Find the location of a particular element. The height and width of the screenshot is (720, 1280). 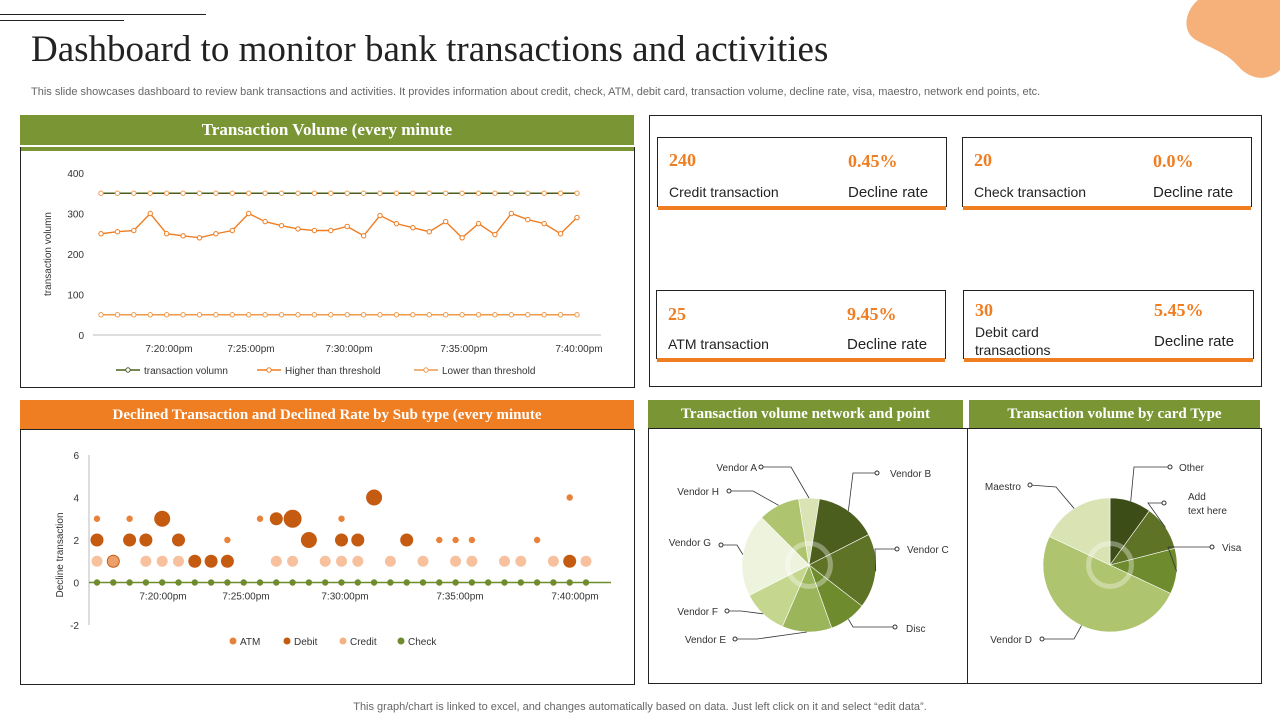

x-tick-label: 7:20:00pm is located at coordinates (162, 597).